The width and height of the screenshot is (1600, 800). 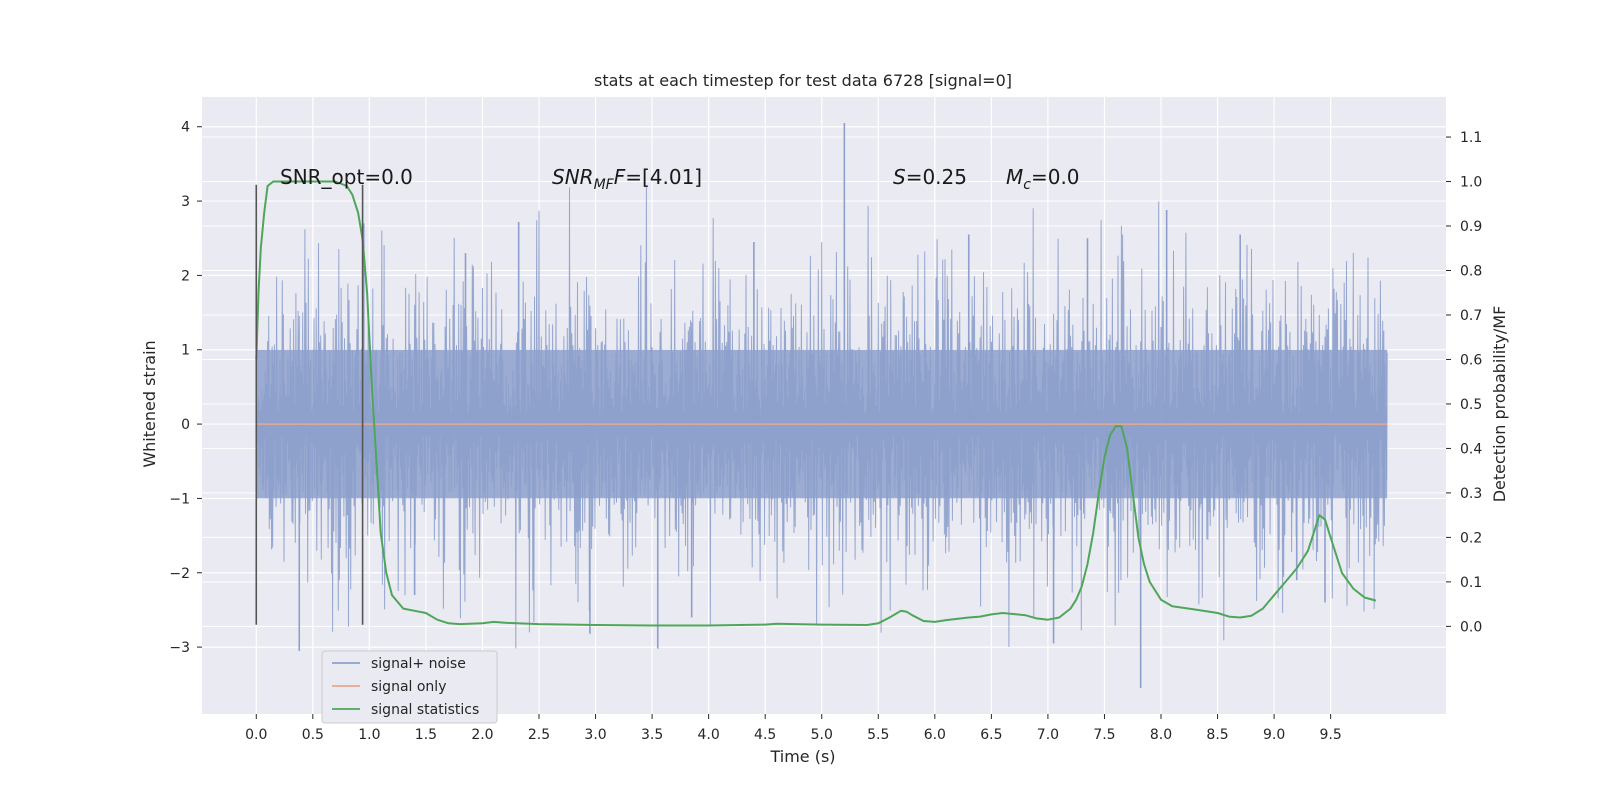 I want to click on annotation-mc: Mc=0.0, so click(x=1043, y=179).